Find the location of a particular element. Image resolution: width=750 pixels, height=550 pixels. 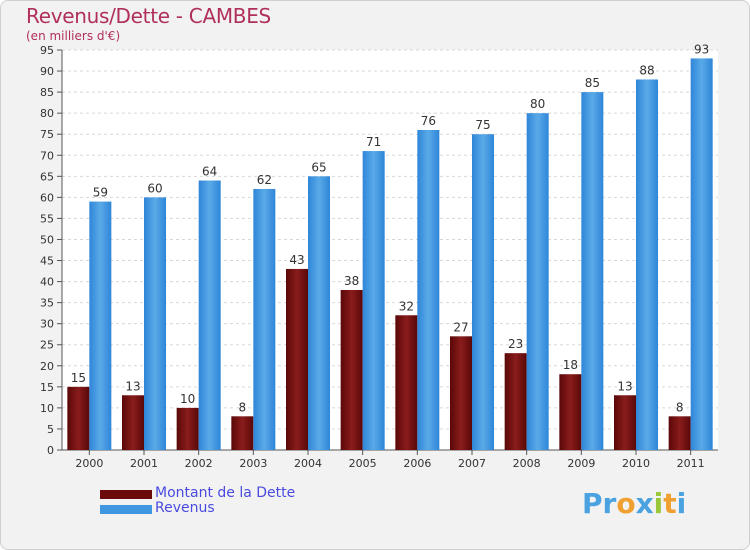

legend-label-dette: Montant de la Dette is located at coordinates (225, 493).